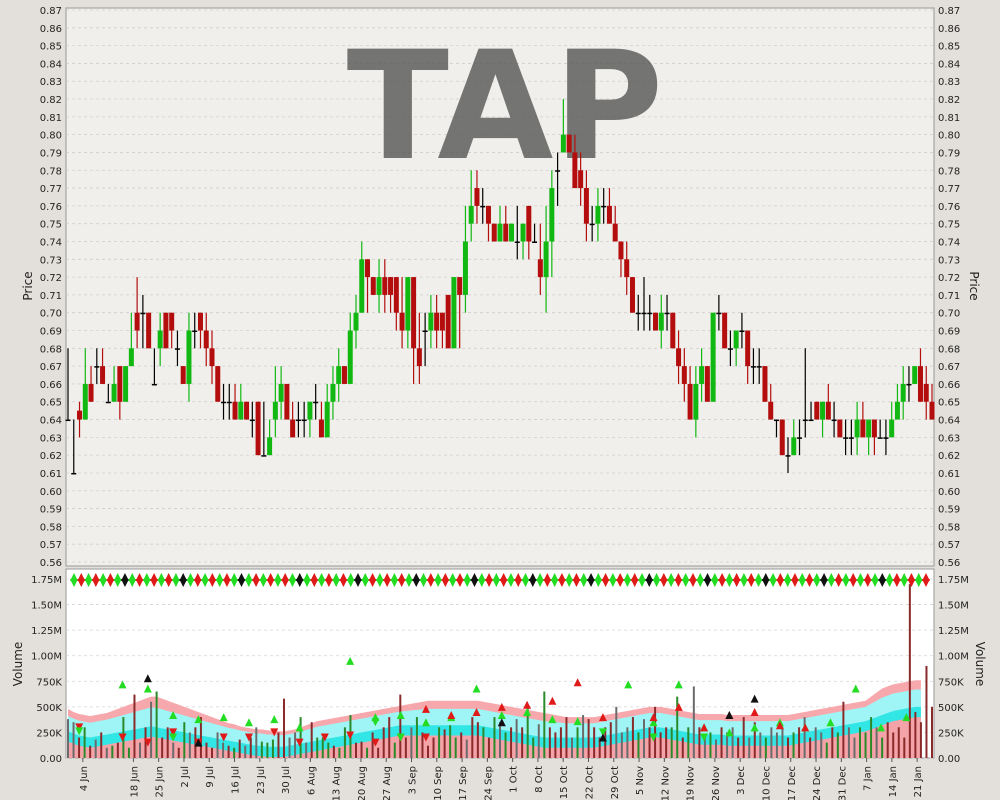 The width and height of the screenshot is (1000, 800). What do you see at coordinates (51, 474) in the screenshot?
I see `price-tick-label-left: 0.61` at bounding box center [51, 474].